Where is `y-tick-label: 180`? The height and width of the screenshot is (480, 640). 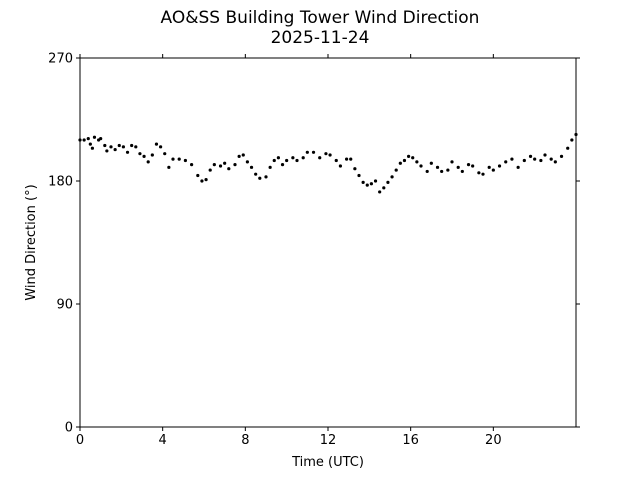
y-tick-label: 180 is located at coordinates (60, 182).